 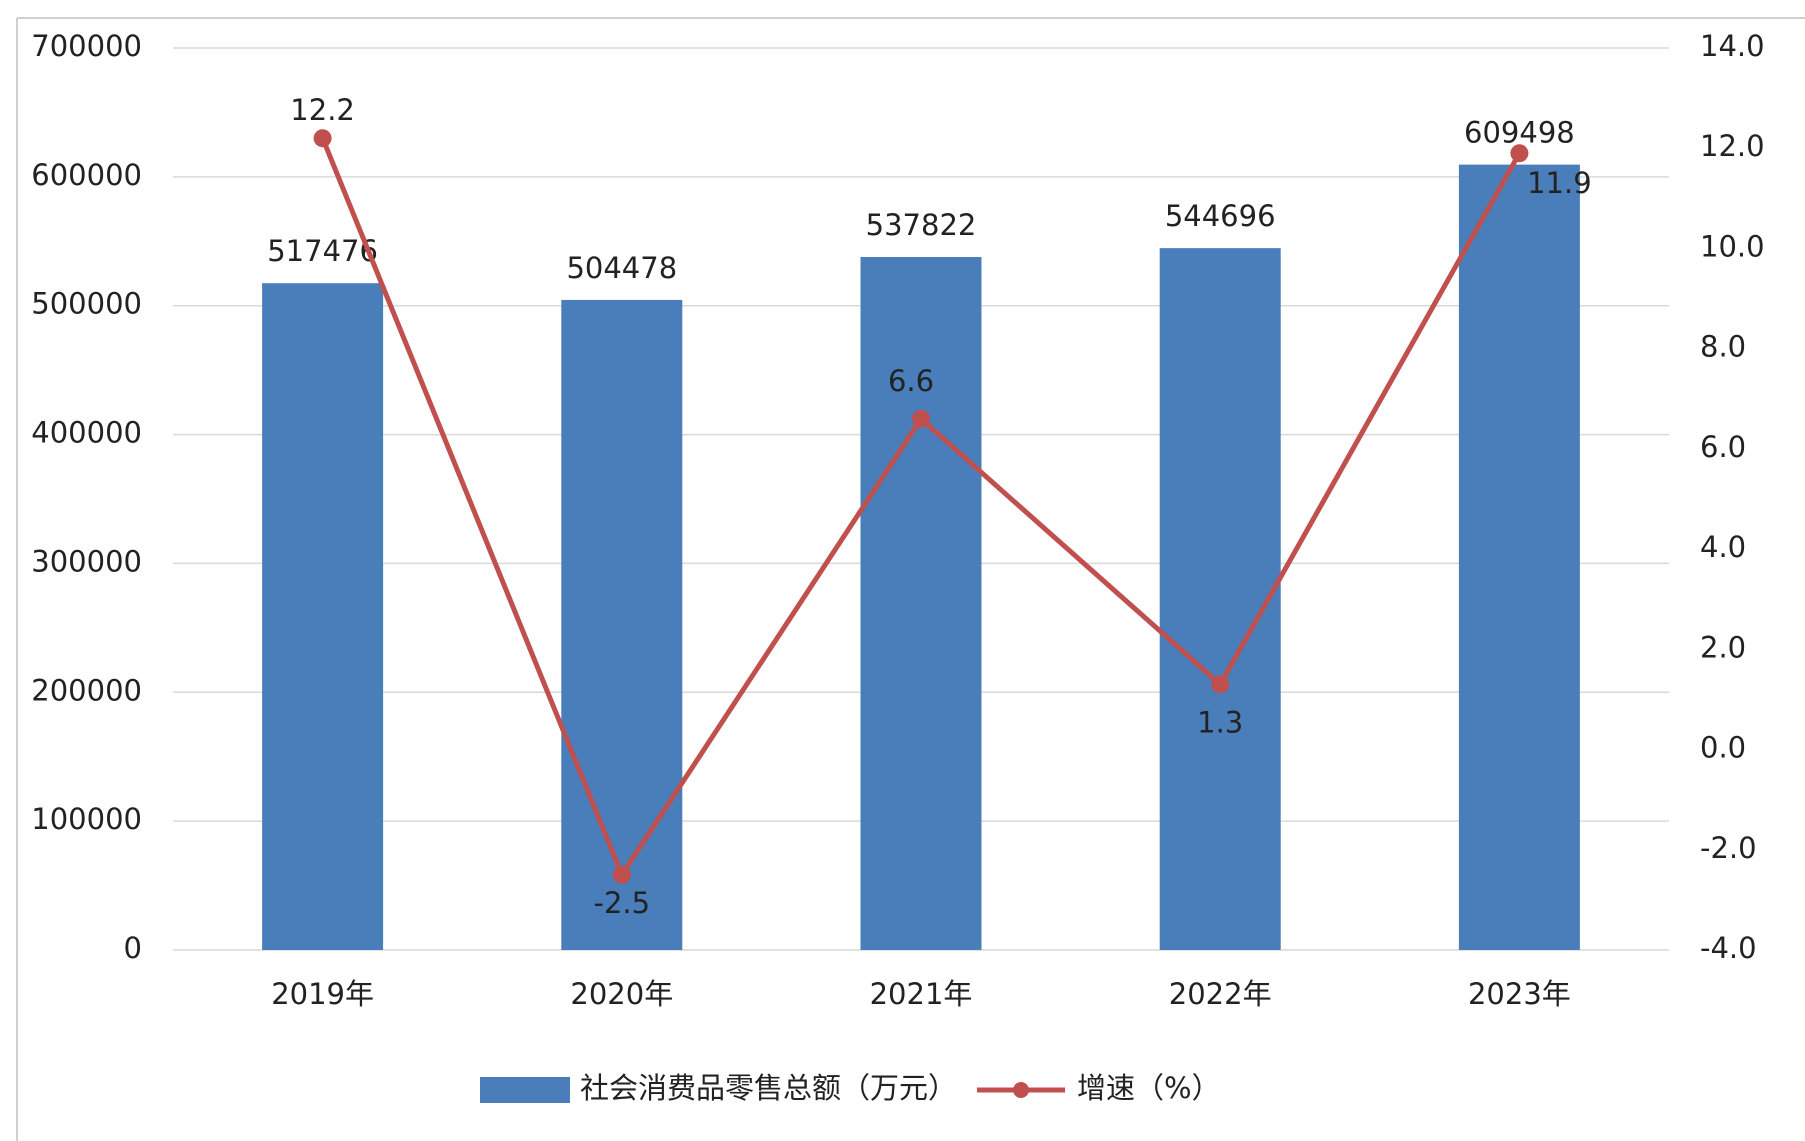 What do you see at coordinates (86, 819) in the screenshot?
I see `y-tick-label: 100000` at bounding box center [86, 819].